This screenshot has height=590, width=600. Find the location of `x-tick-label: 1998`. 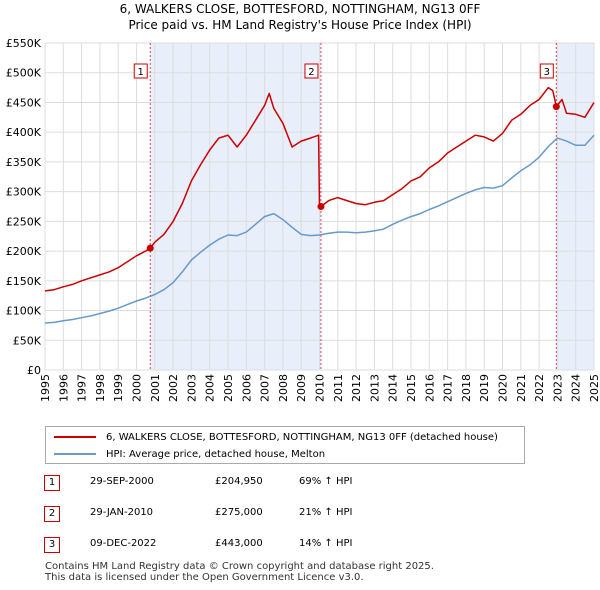

x-tick-label: 1998 is located at coordinates (100, 388).